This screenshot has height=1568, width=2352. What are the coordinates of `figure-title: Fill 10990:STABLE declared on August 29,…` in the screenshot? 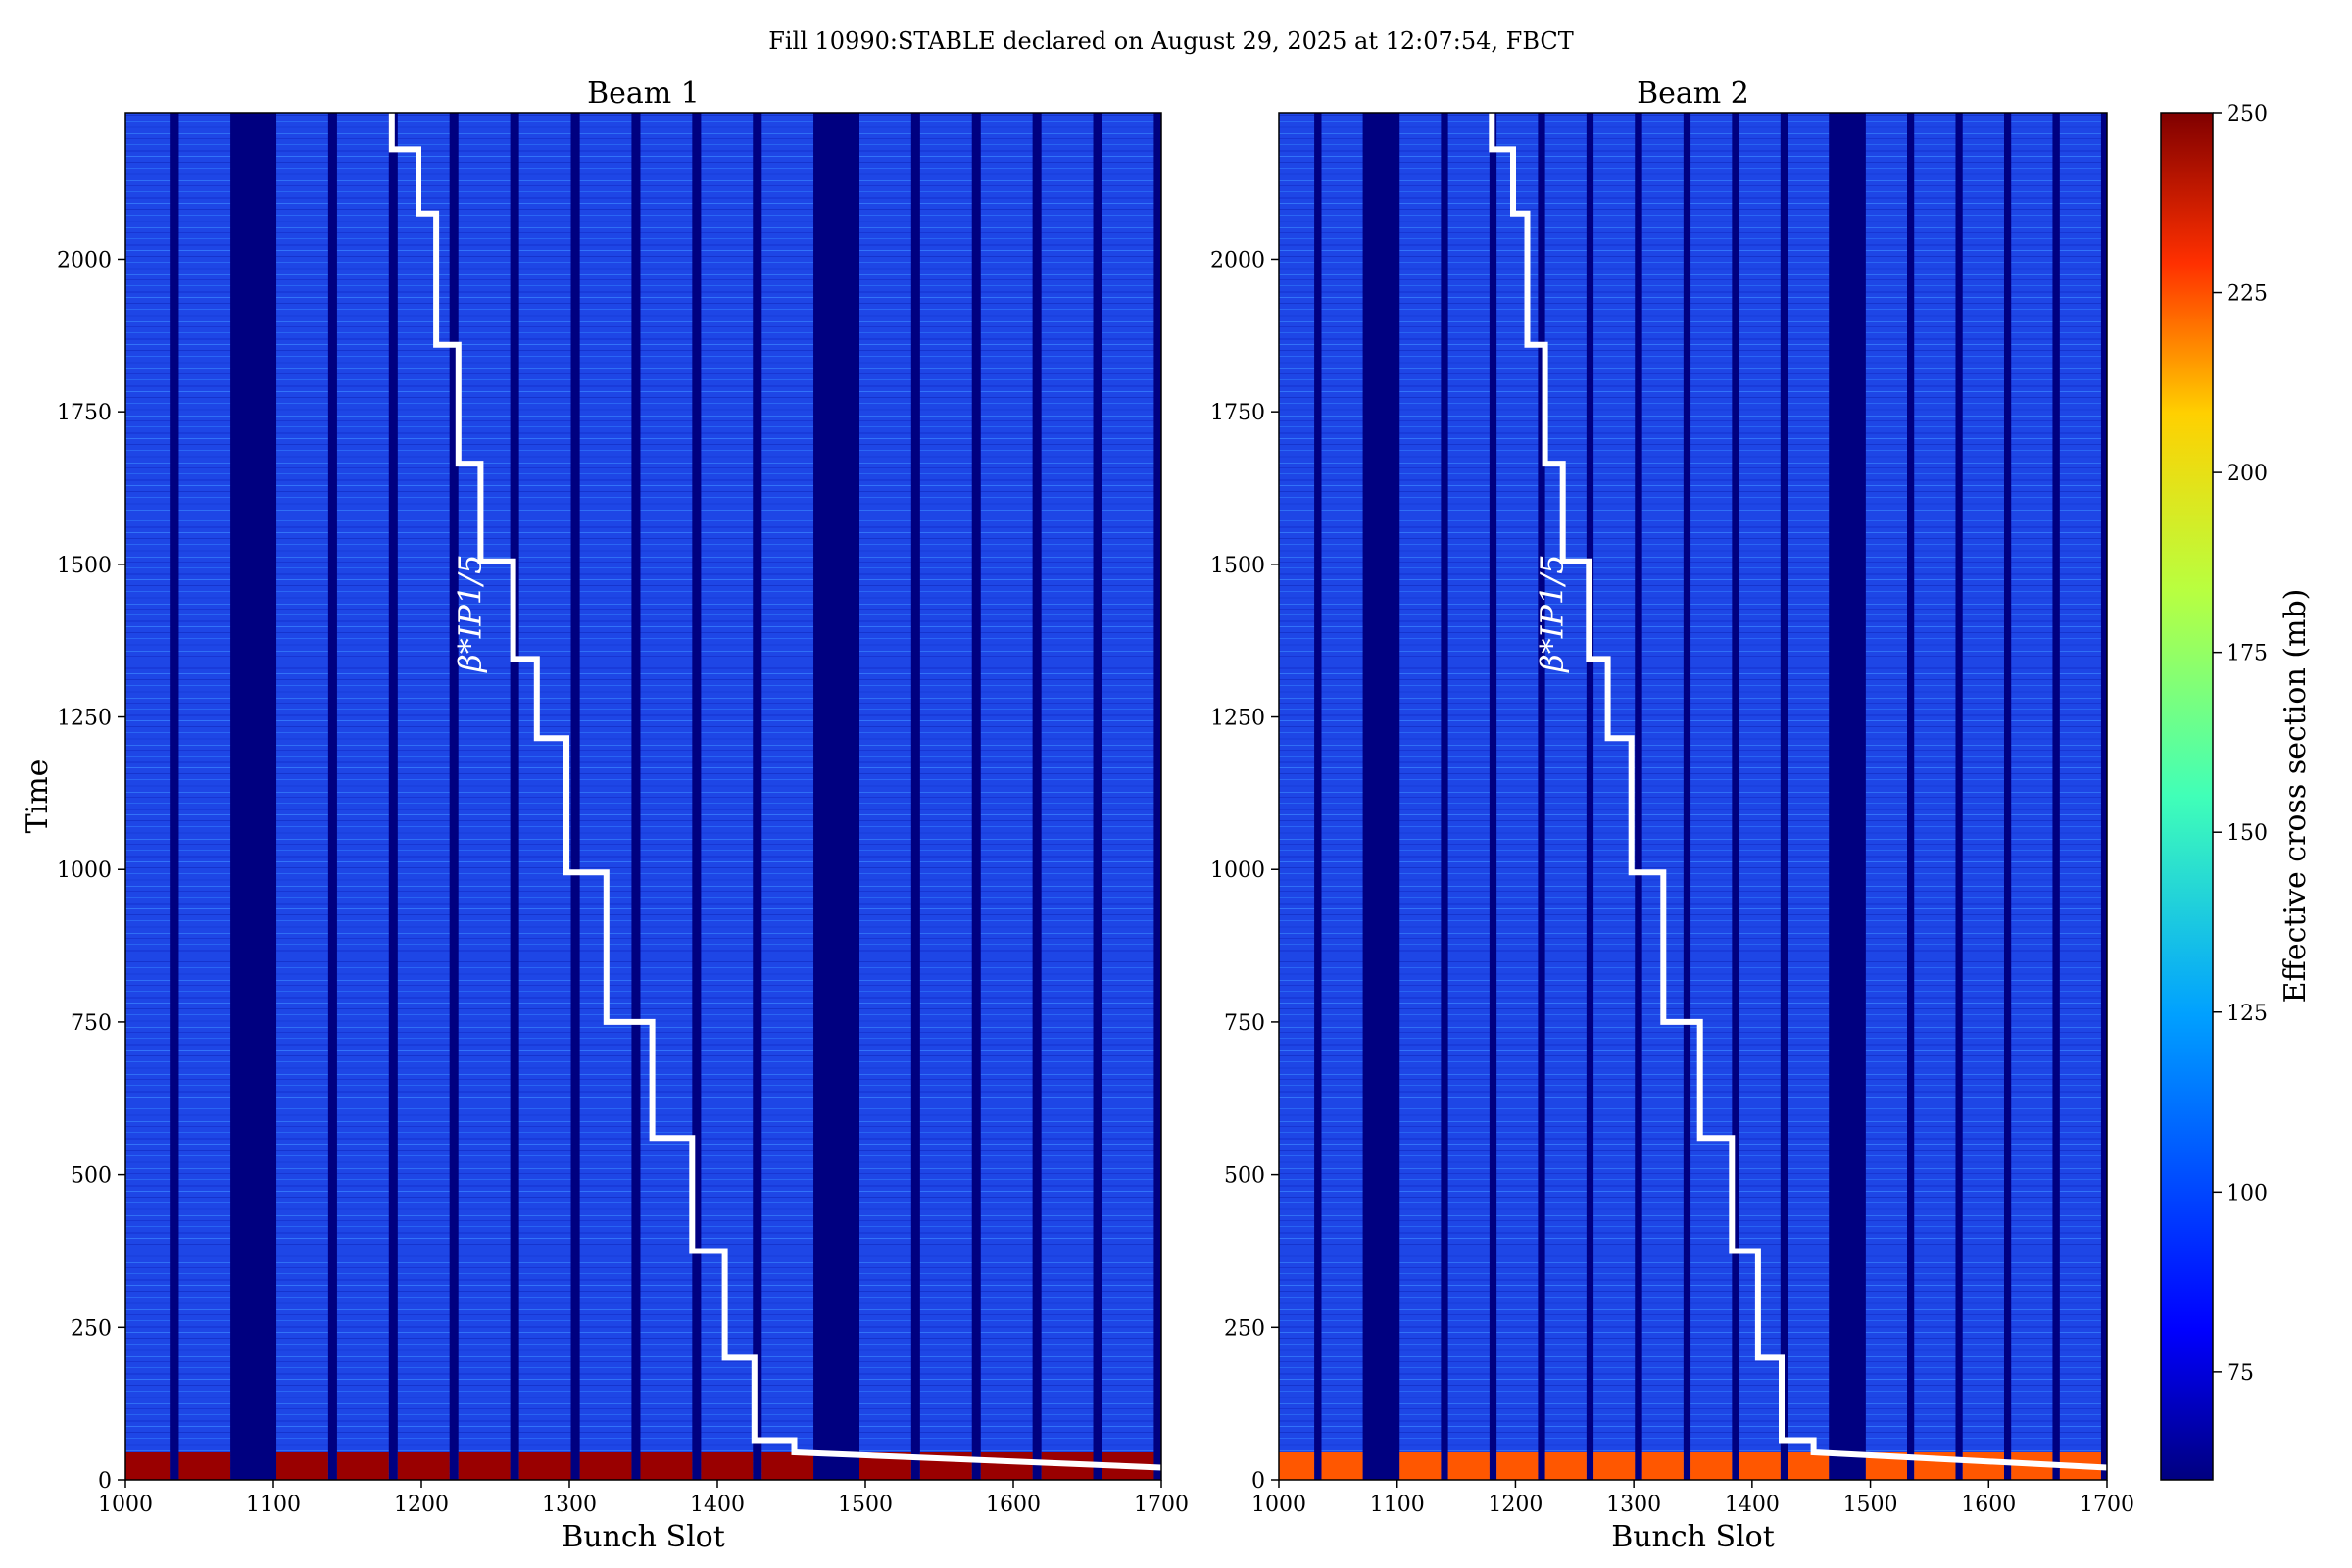 It's located at (1171, 41).